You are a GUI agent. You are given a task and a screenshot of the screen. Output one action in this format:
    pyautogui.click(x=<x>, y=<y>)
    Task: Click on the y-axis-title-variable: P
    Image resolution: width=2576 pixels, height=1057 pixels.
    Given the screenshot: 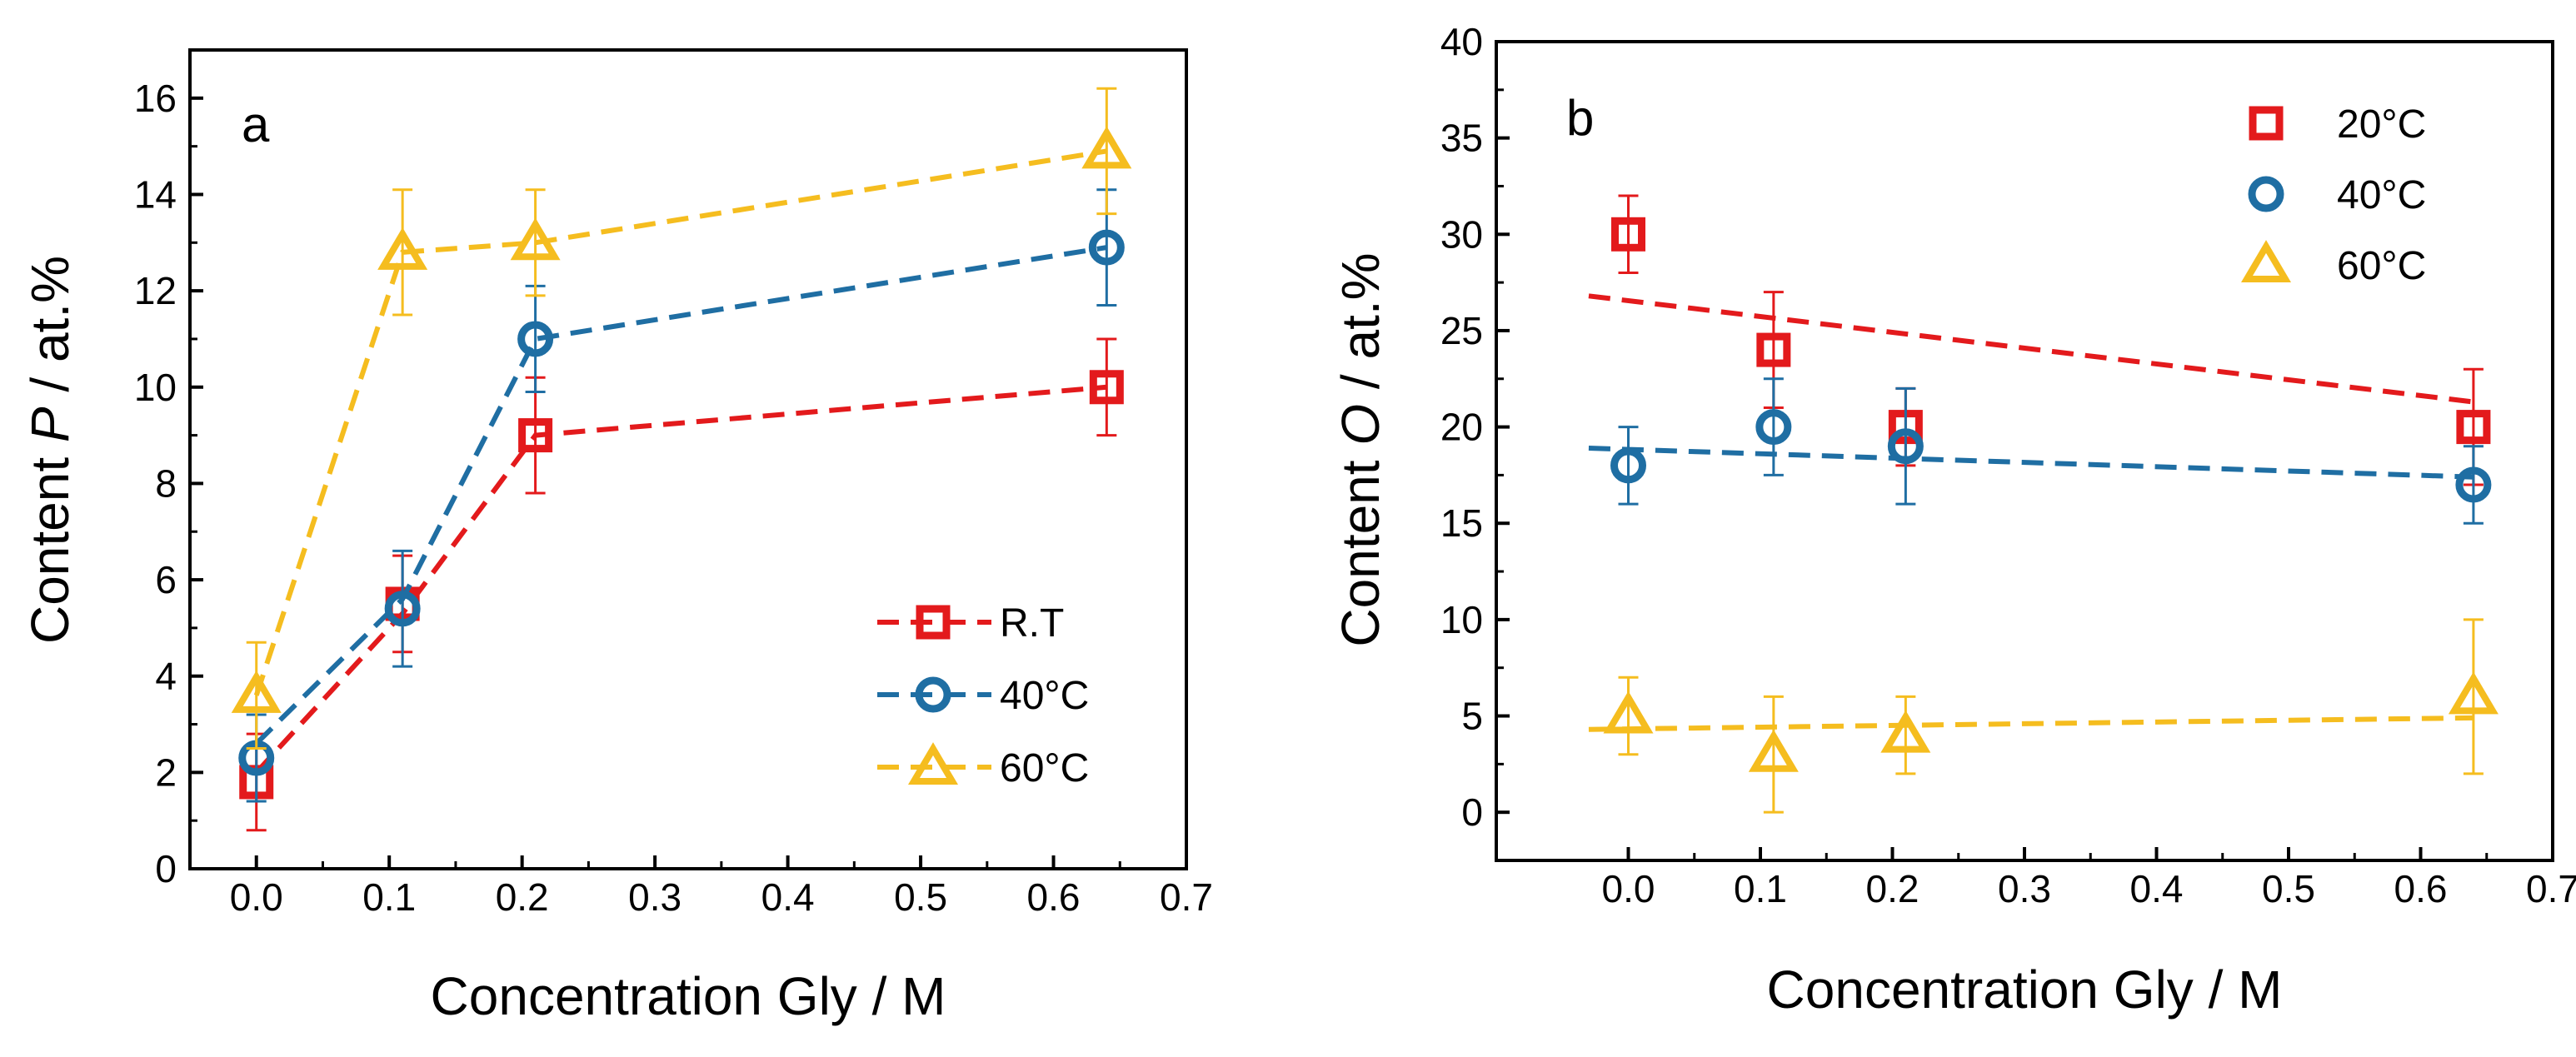 What is the action you would take?
    pyautogui.click(x=50, y=424)
    